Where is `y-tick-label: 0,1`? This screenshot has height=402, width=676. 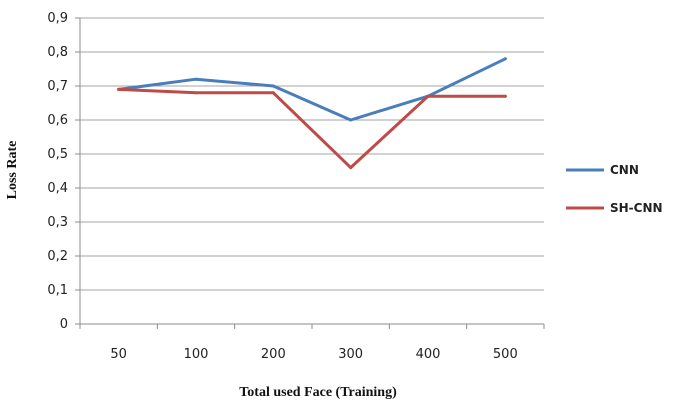
y-tick-label: 0,1 is located at coordinates (57, 290).